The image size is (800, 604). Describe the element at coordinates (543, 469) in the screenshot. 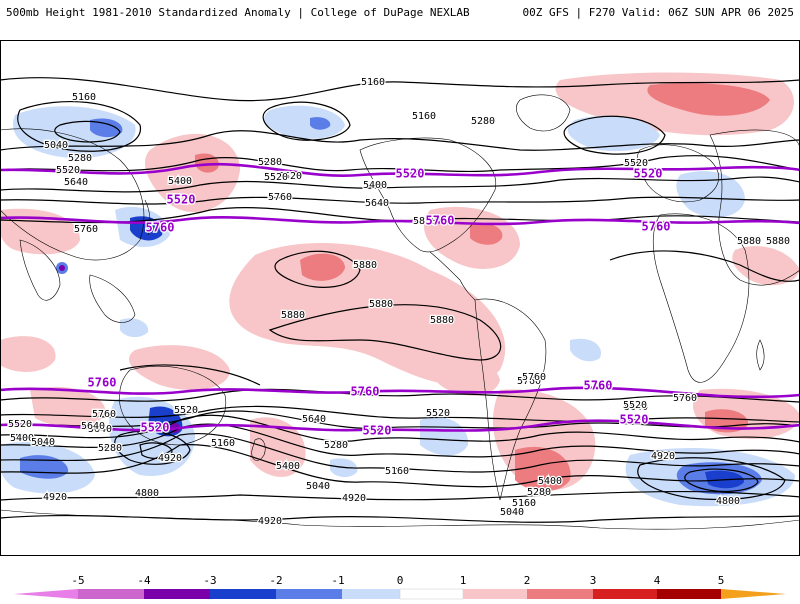

I see `anom-pos-south-atlantic-core` at that location.